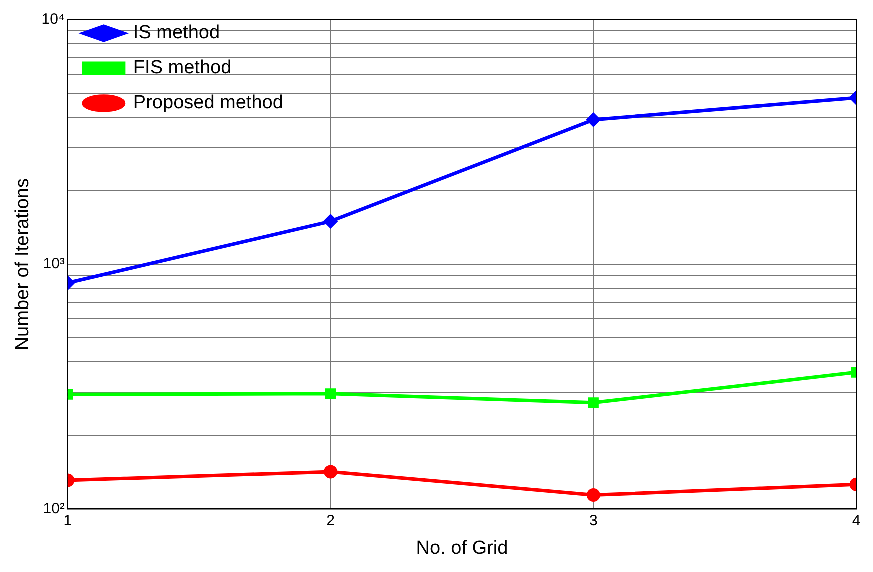 Image resolution: width=873 pixels, height=572 pixels. Describe the element at coordinates (182, 68) in the screenshot. I see `legend-label: FIS method` at that location.